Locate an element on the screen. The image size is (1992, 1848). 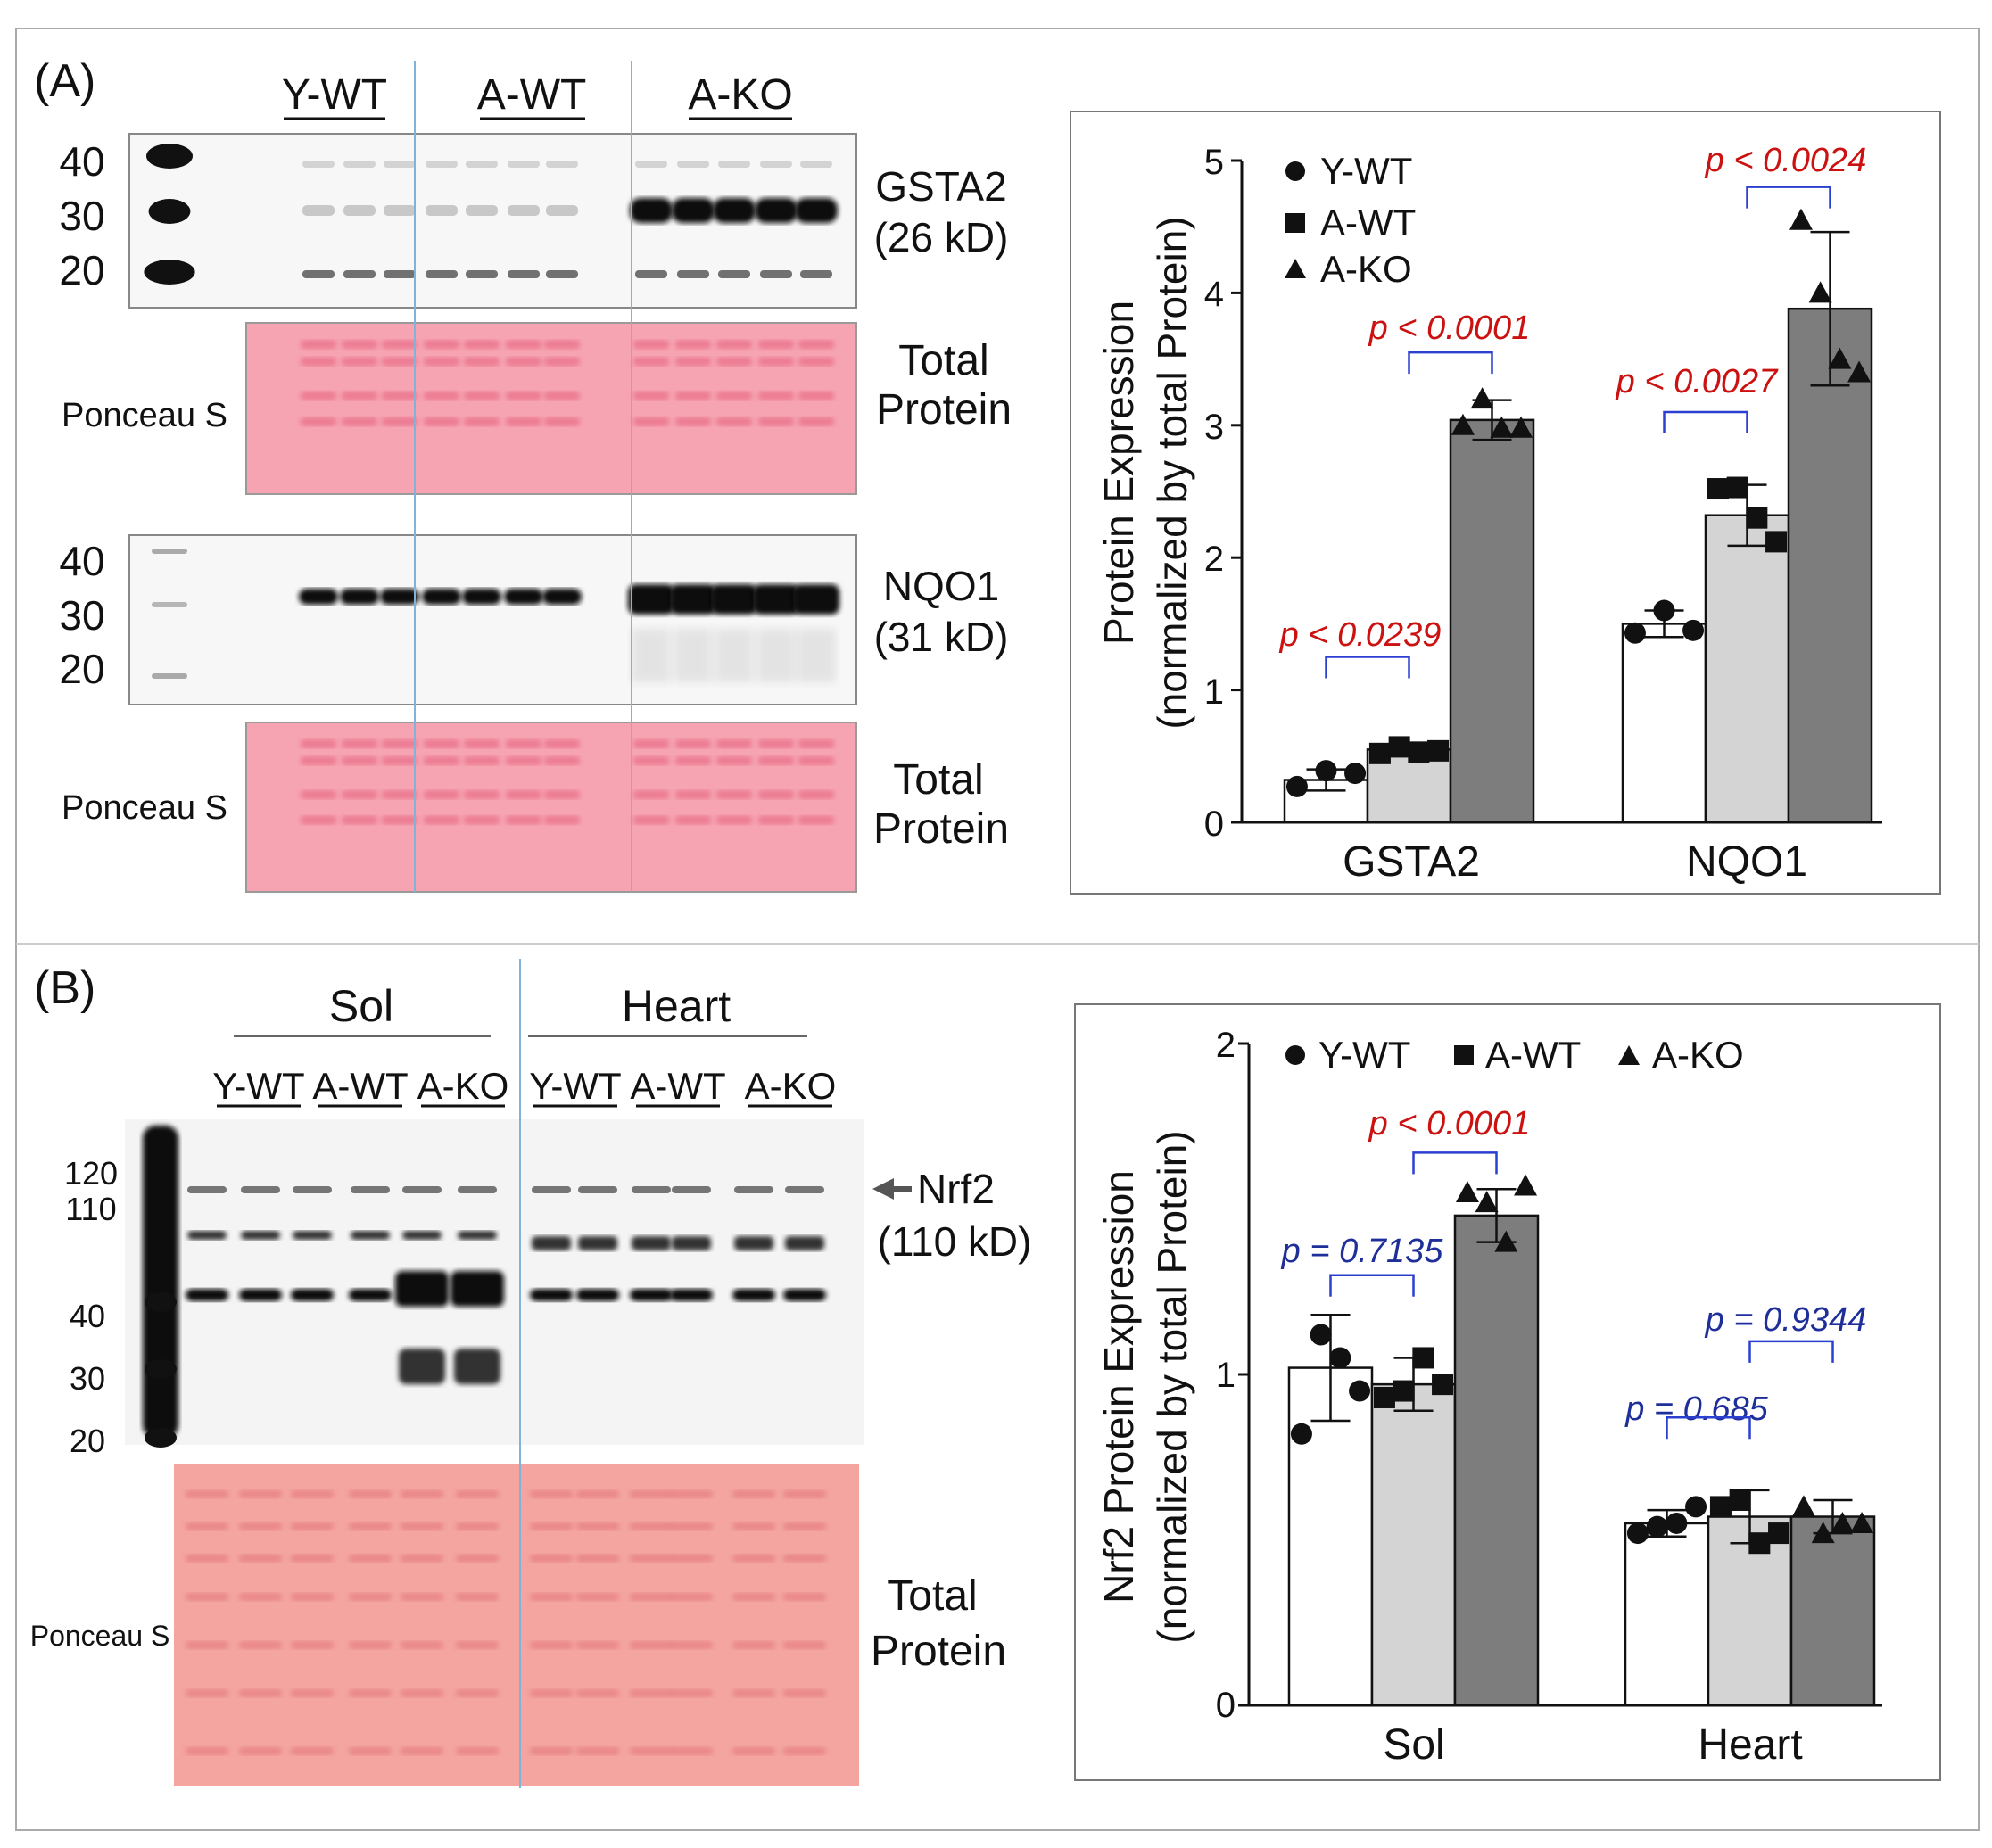
tissue-header-sol: Sol is located at coordinates (361, 1006).